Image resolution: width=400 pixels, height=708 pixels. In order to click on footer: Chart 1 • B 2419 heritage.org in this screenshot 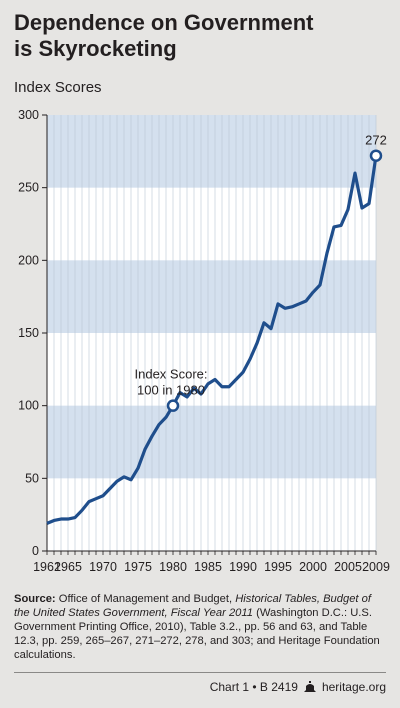, I will do `click(298, 687)`.